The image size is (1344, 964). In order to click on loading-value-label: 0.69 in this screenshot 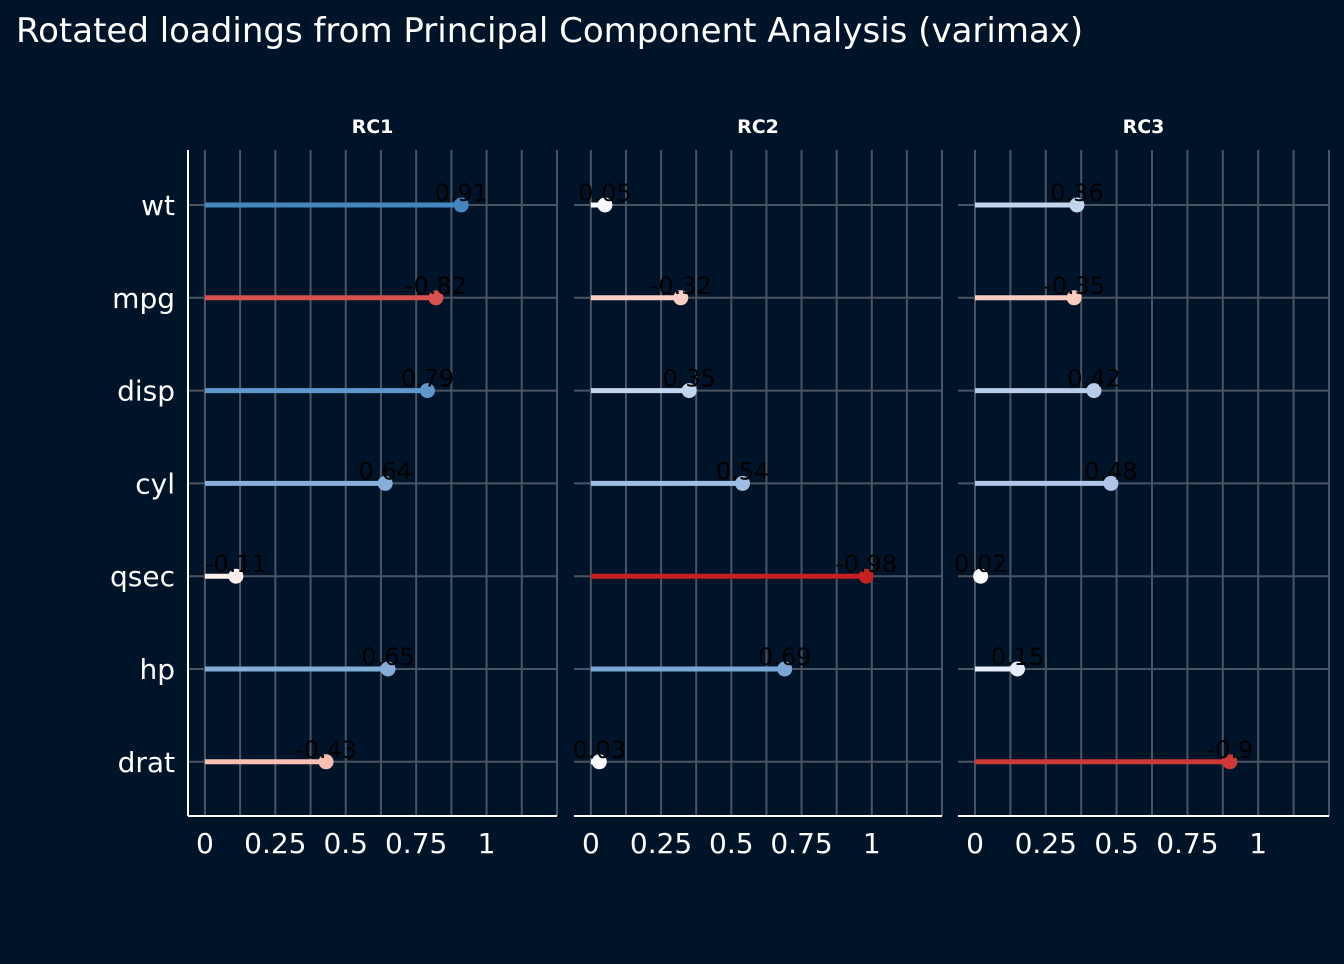, I will do `click(784, 657)`.